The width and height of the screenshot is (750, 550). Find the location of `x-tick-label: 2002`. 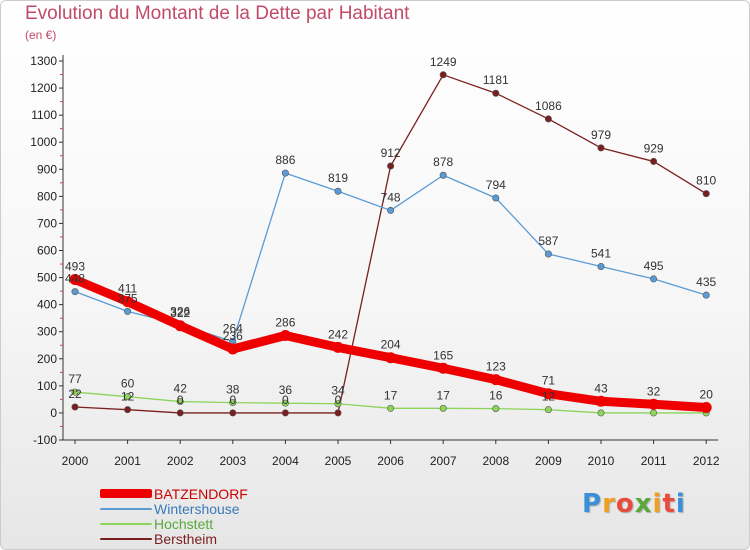

x-tick-label: 2002 is located at coordinates (180, 461).